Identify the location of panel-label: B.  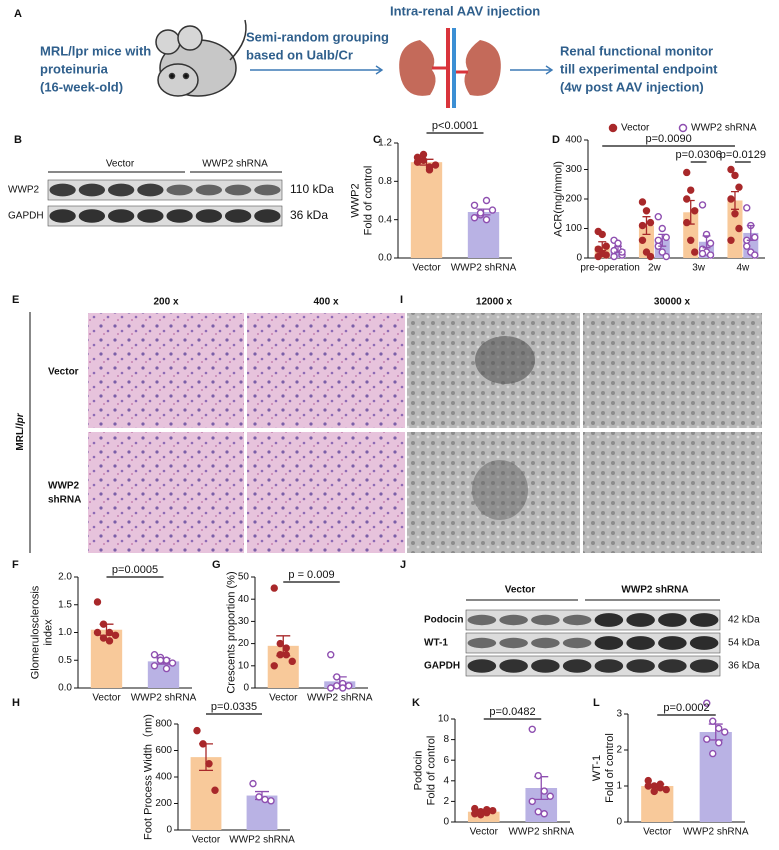
(18, 140).